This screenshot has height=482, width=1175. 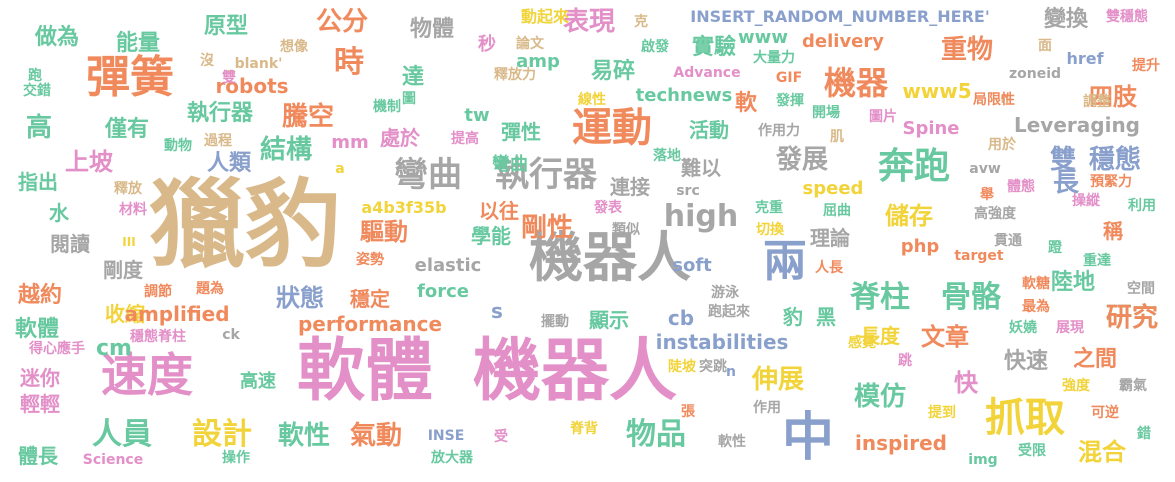 I want to click on cloud-word: 空間, so click(x=1141, y=289).